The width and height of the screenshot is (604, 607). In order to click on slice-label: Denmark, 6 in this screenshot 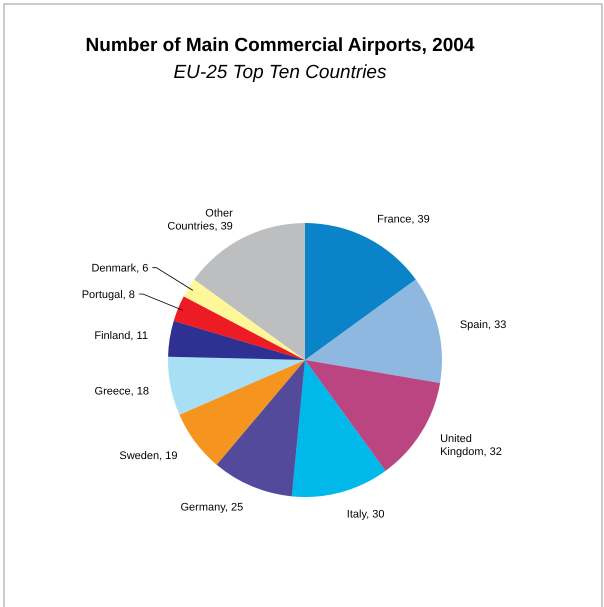, I will do `click(119, 268)`.